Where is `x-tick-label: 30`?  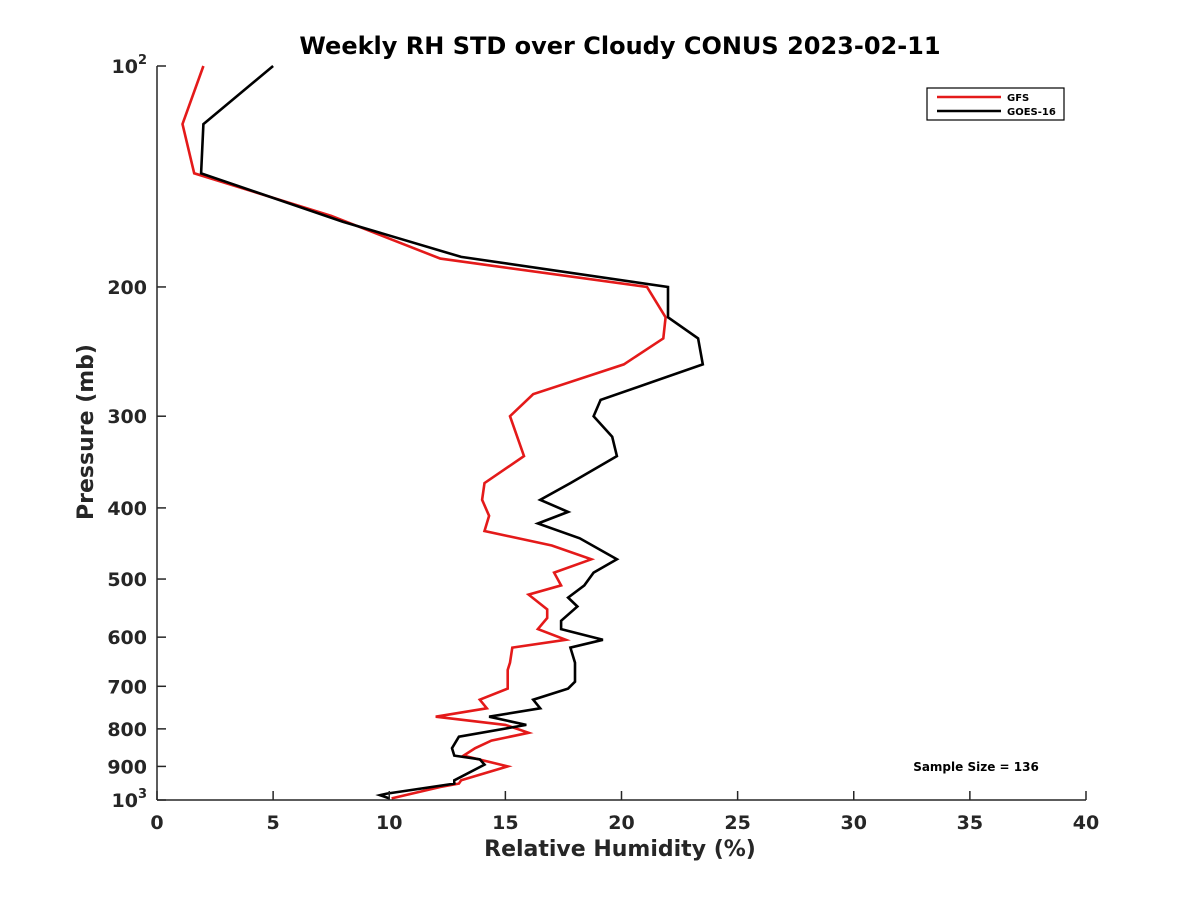
x-tick-label: 30 is located at coordinates (854, 823).